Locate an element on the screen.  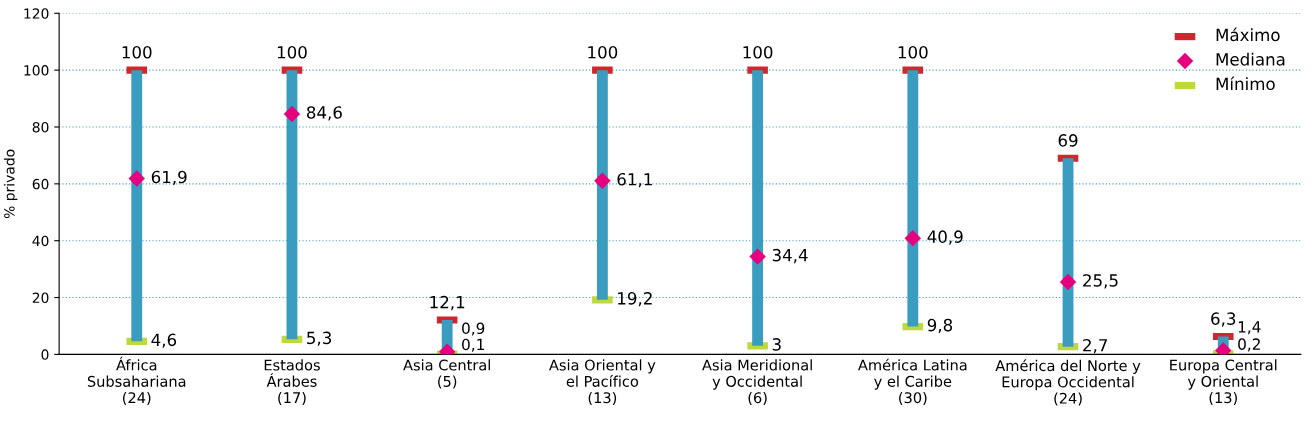
x-tick-label: América del Norte y Europa Occidental (24) is located at coordinates (1068, 382).